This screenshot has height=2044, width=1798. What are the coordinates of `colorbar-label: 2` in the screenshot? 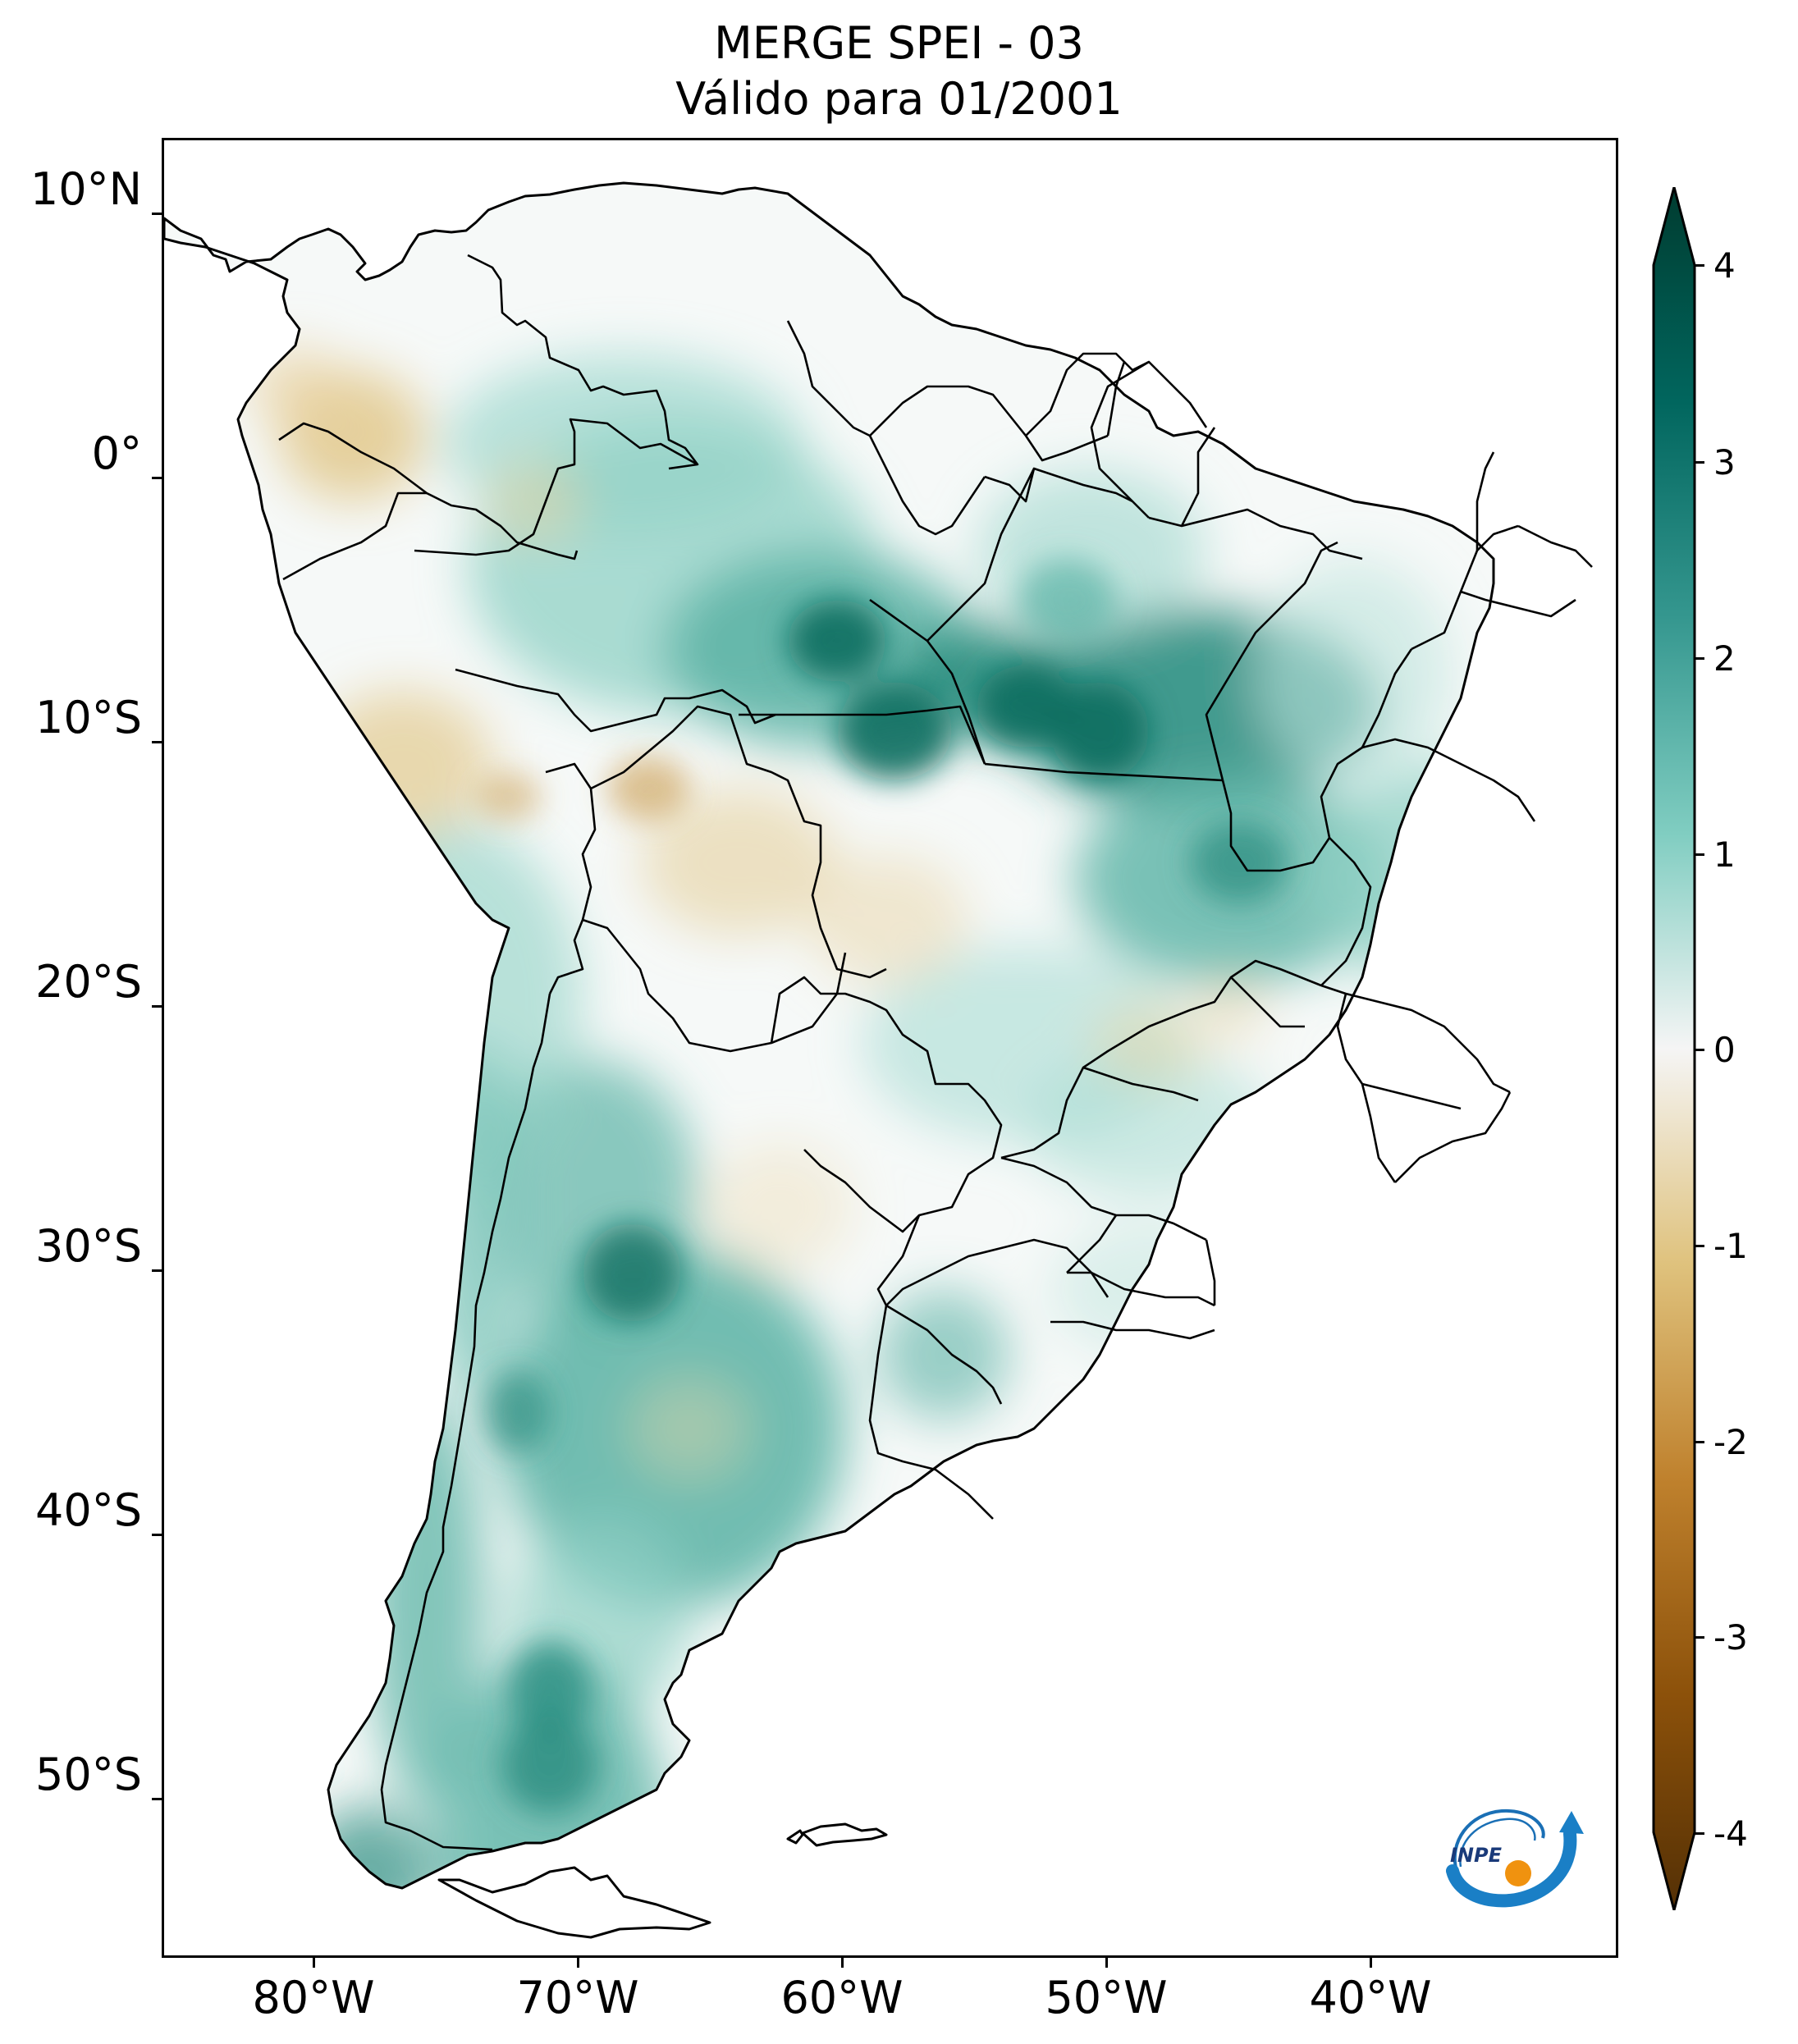 It's located at (1724, 658).